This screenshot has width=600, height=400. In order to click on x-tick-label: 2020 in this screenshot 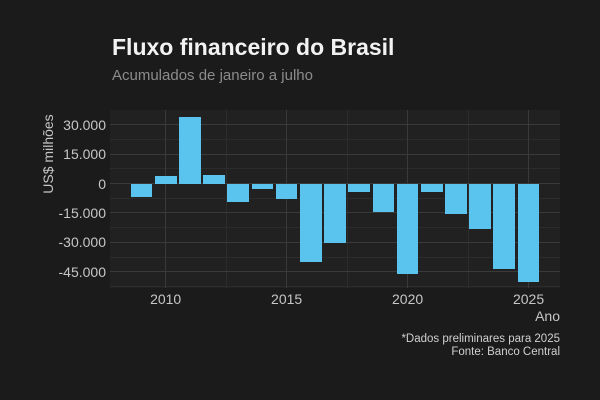, I will do `click(408, 299)`.